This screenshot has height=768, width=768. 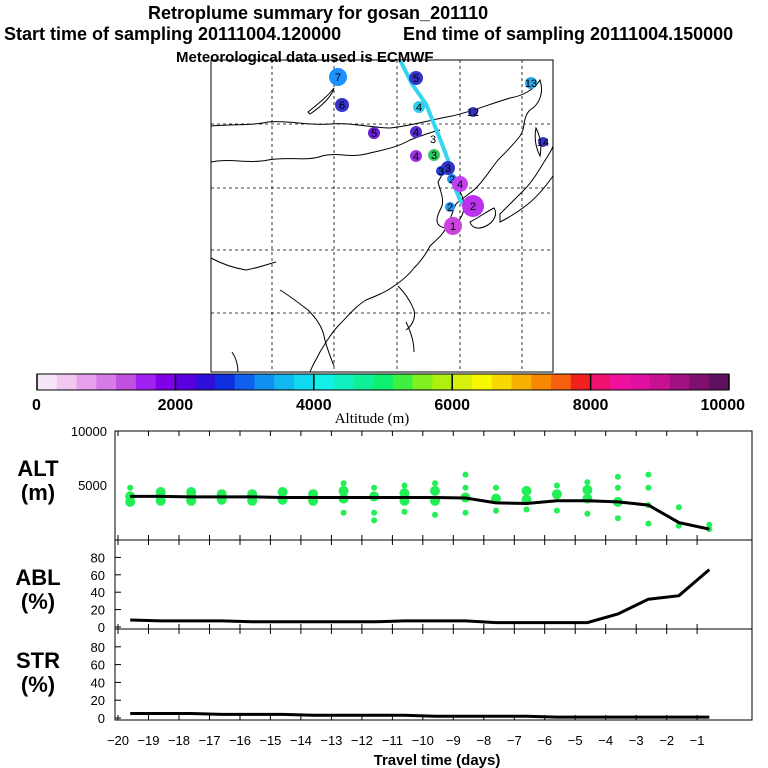 What do you see at coordinates (575, 740) in the screenshot?
I see `x-tick-label: −5` at bounding box center [575, 740].